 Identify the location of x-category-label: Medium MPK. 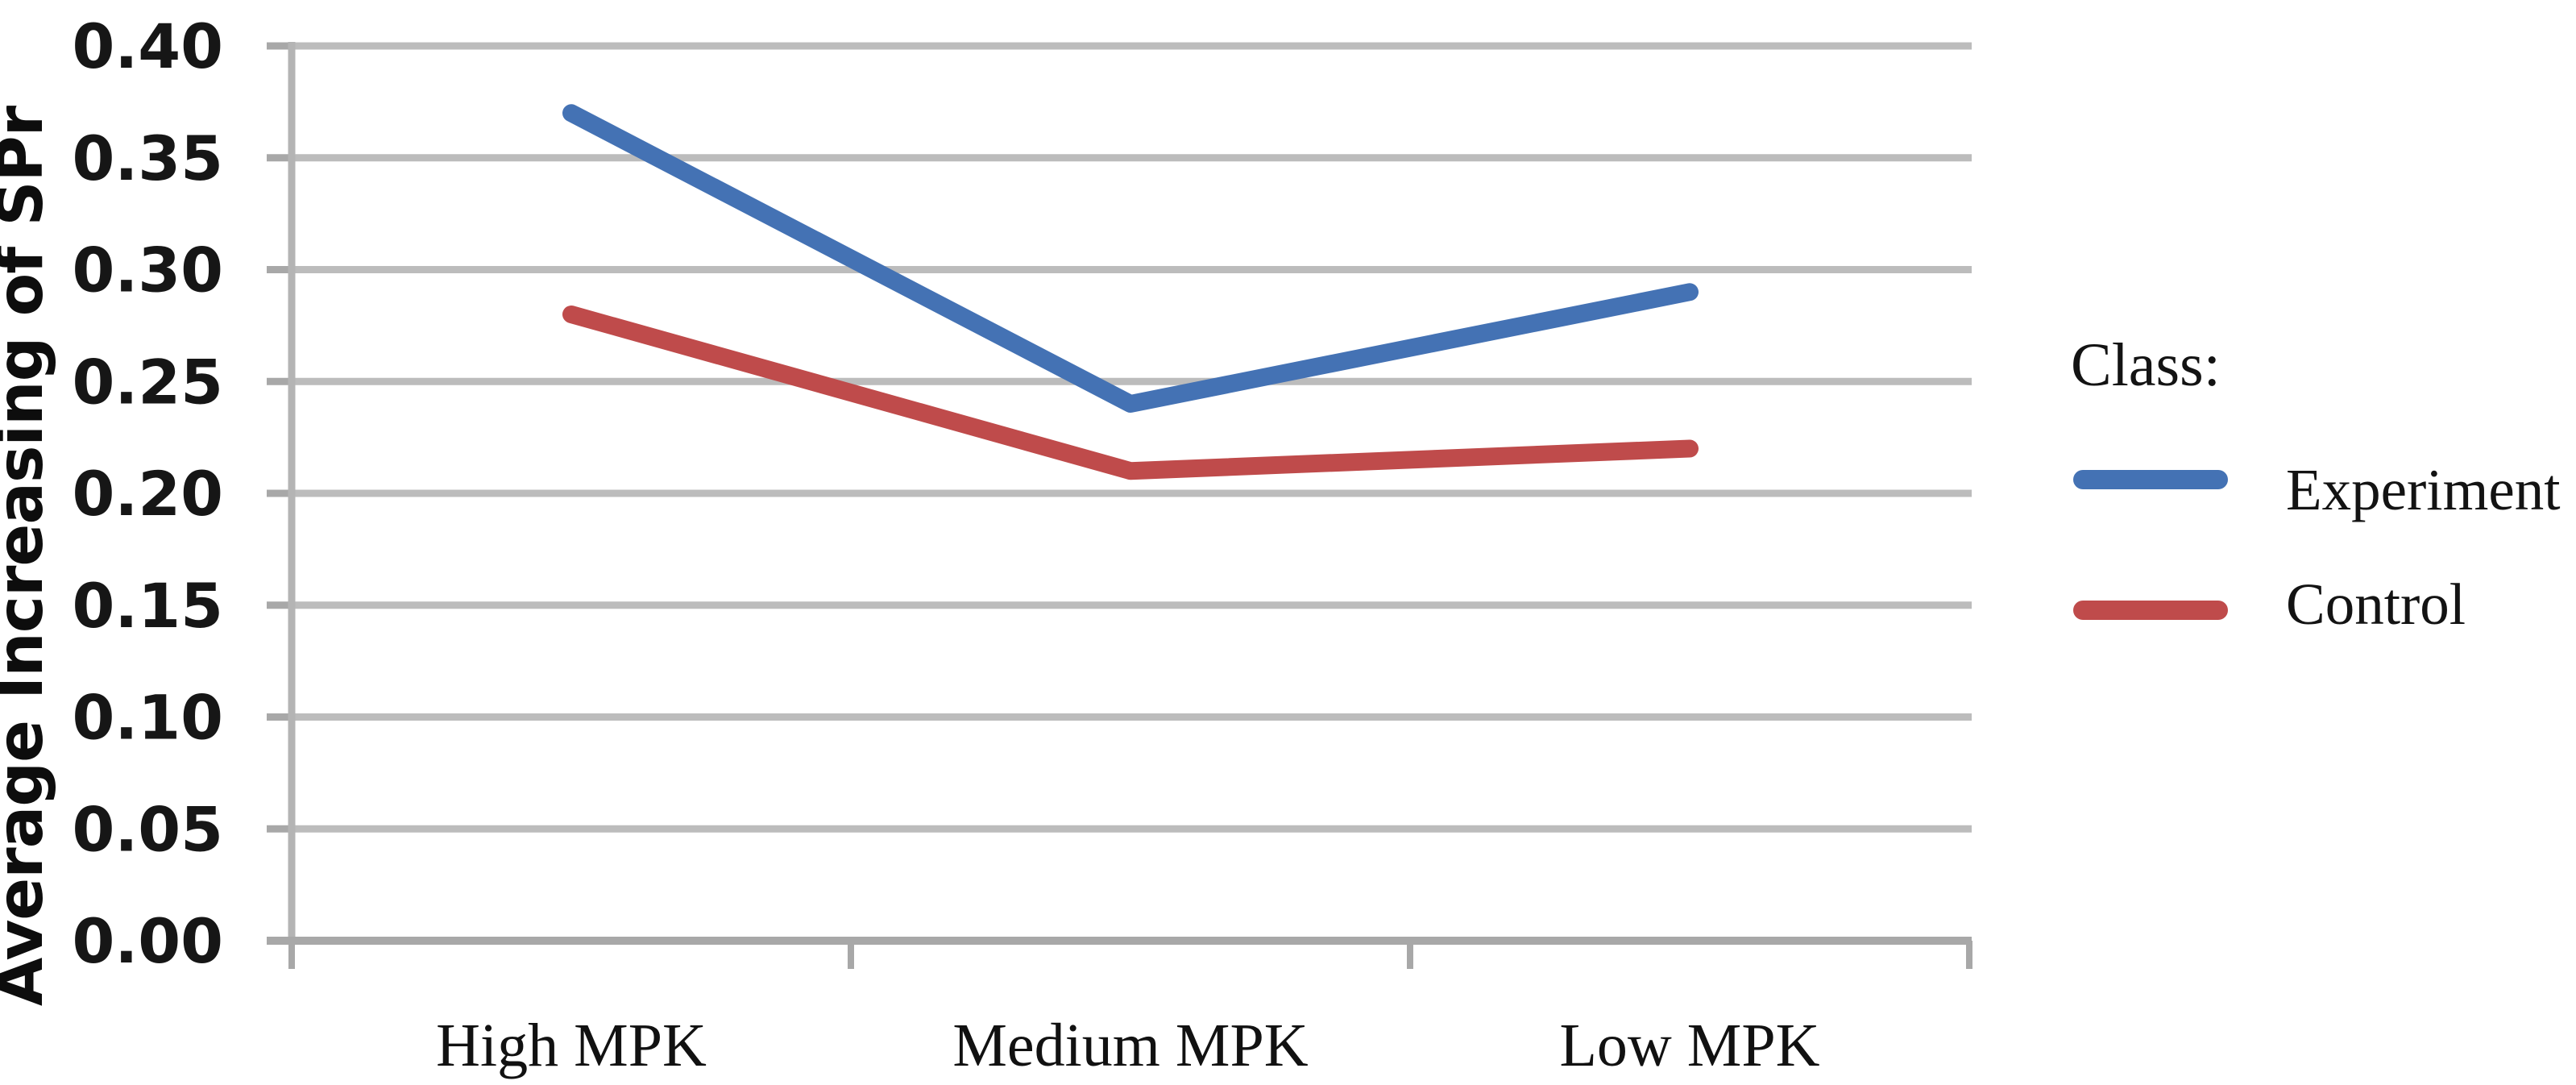
(1130, 1045).